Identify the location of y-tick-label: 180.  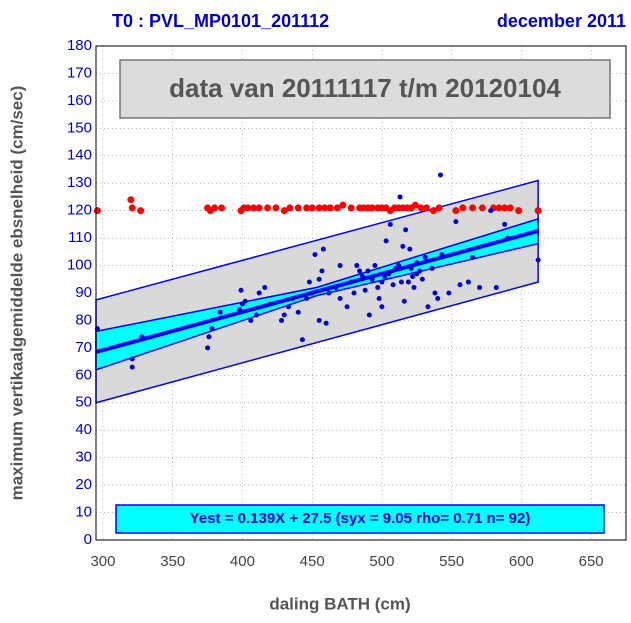
(79, 45).